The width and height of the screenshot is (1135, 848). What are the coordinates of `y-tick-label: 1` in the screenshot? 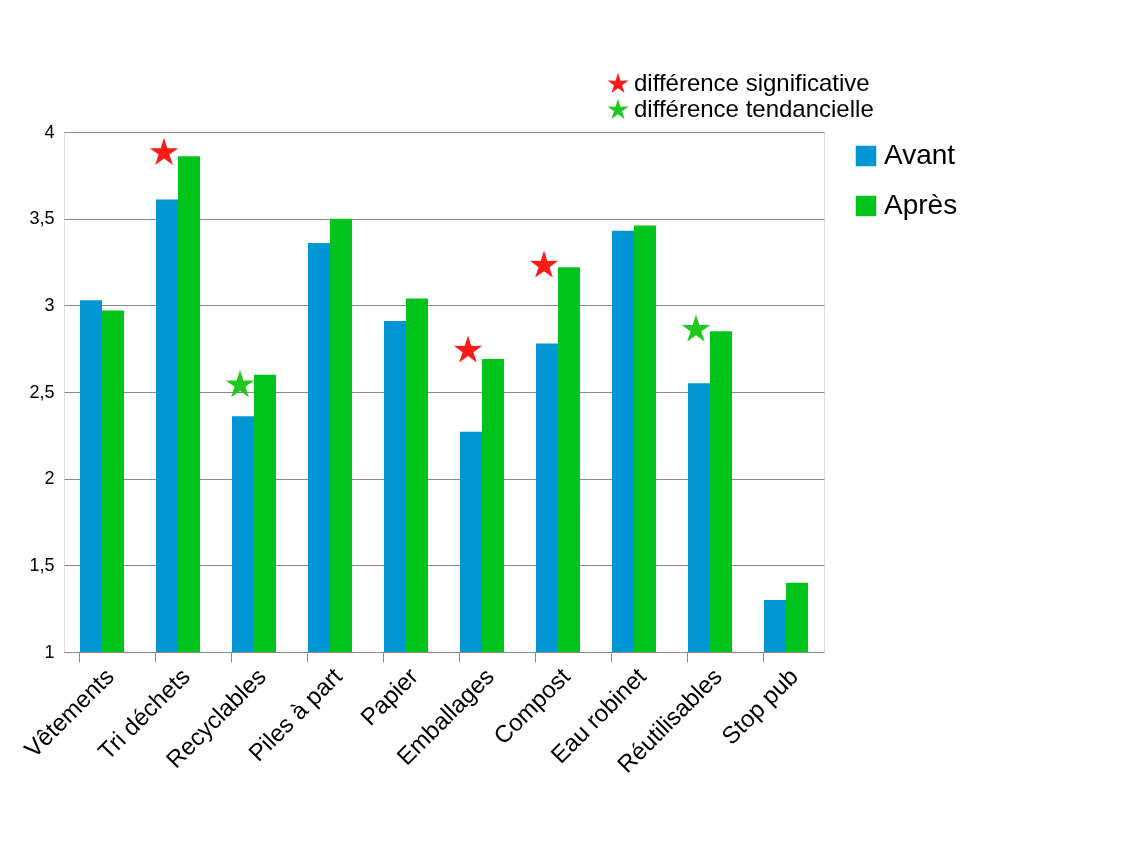 It's located at (49, 651).